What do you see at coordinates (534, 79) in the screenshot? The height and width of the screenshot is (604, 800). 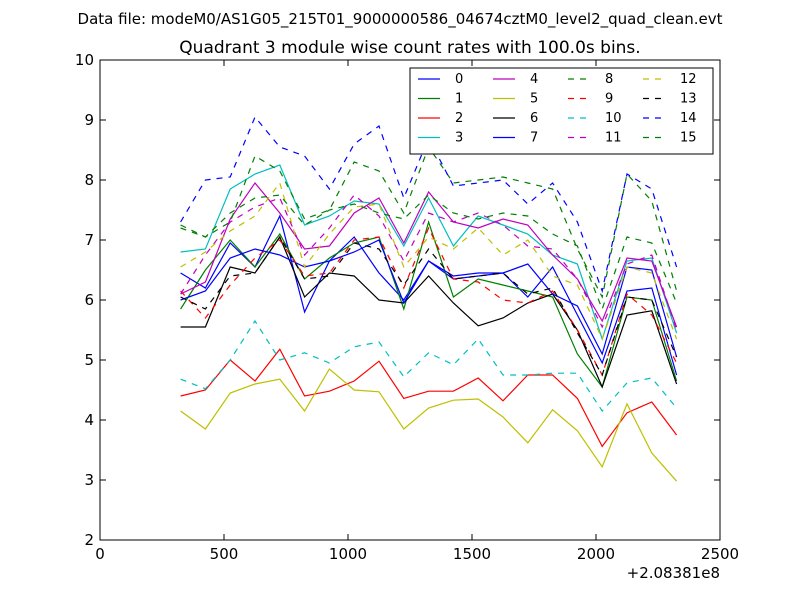 I see `legend-label-4: 4` at bounding box center [534, 79].